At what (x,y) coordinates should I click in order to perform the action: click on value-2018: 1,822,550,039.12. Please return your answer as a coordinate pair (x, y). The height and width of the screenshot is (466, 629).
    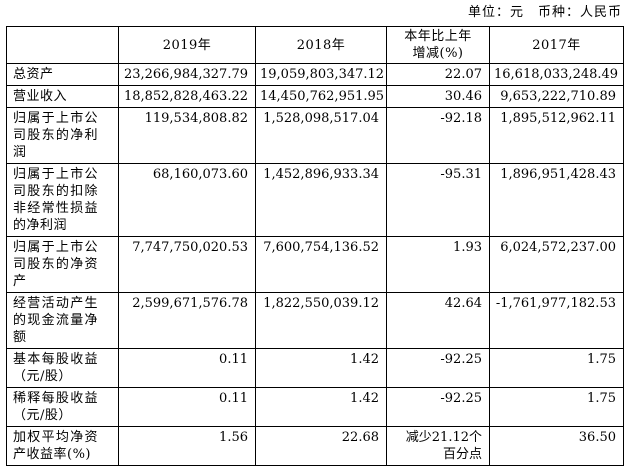
    Looking at the image, I should click on (321, 320).